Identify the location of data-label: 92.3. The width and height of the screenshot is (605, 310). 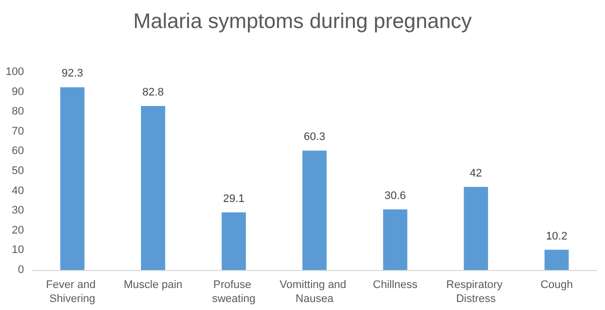
(73, 74).